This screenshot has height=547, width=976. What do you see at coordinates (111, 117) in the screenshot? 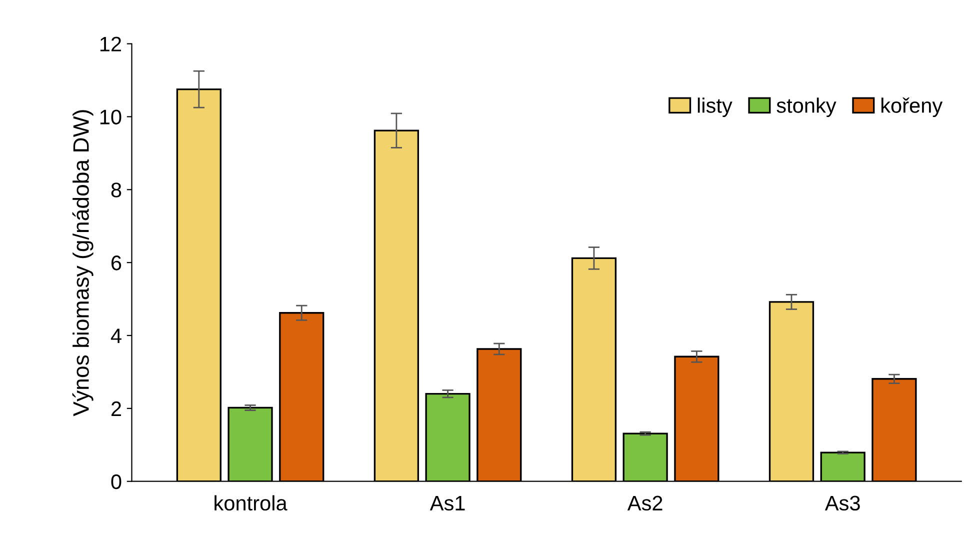
I see `y-tick-label: 10` at bounding box center [111, 117].